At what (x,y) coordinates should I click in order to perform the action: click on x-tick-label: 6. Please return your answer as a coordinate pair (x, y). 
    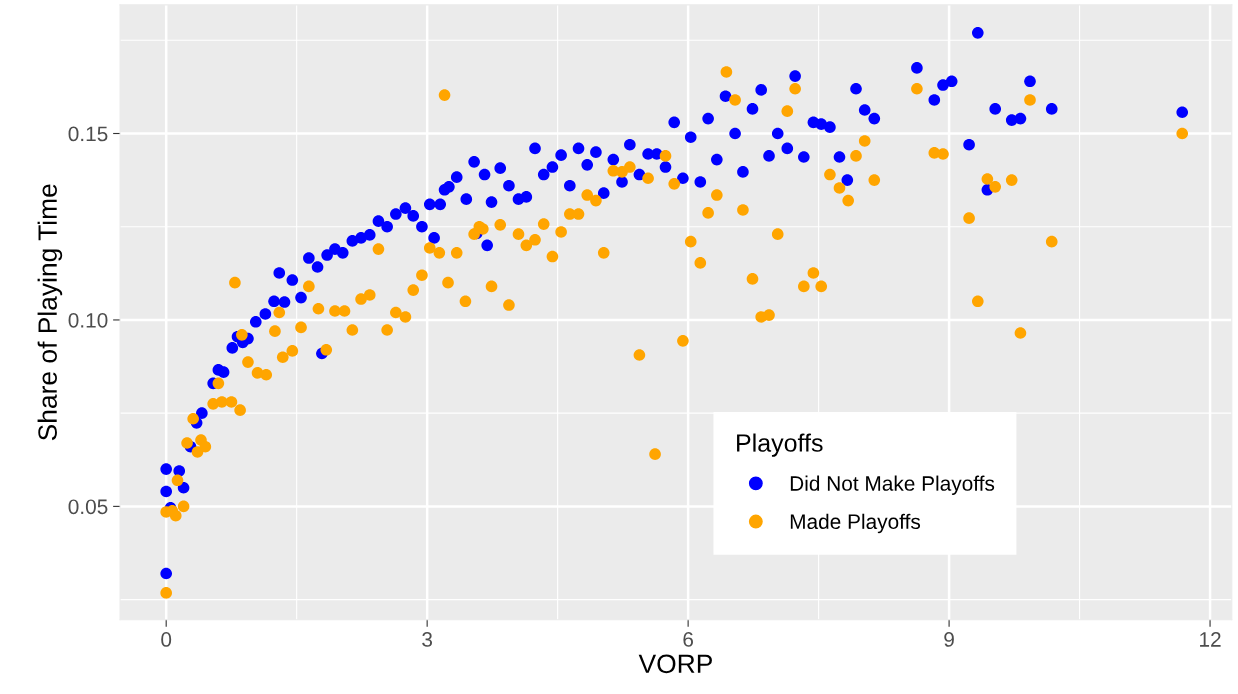
    Looking at the image, I should click on (688, 639).